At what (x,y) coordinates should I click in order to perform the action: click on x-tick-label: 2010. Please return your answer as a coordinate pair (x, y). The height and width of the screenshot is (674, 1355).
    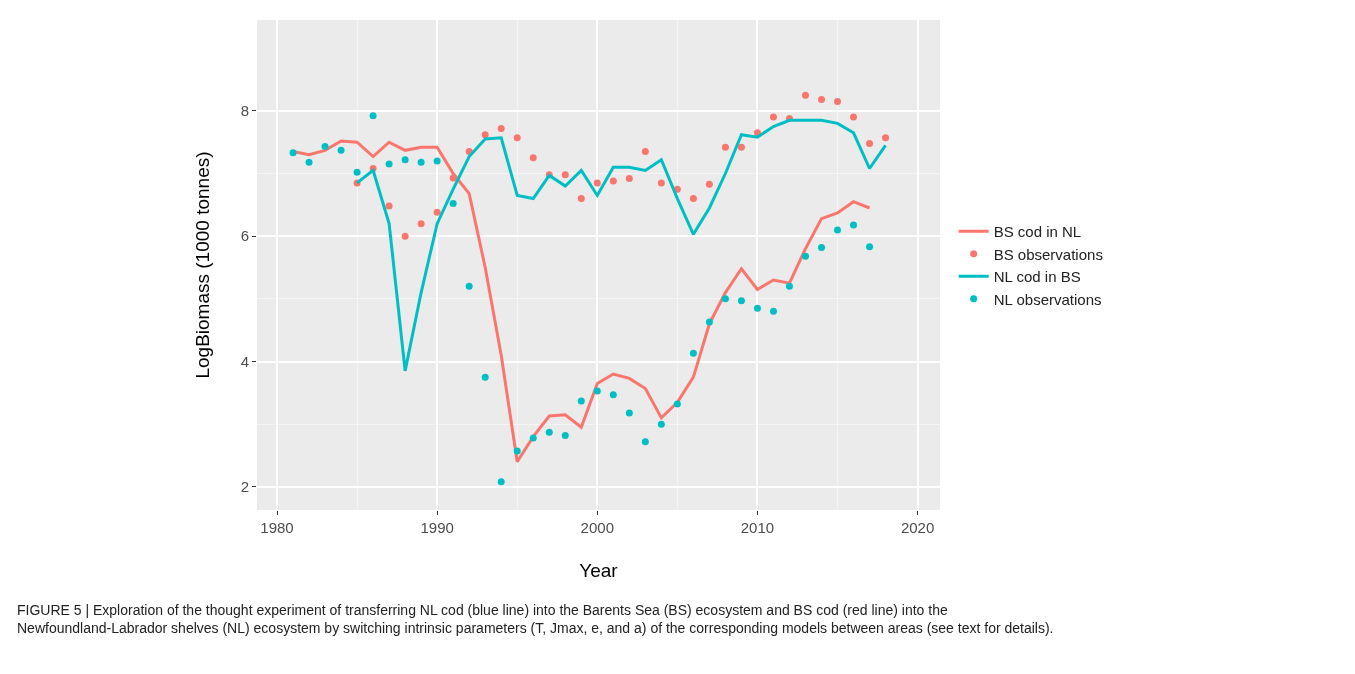
    Looking at the image, I should click on (757, 527).